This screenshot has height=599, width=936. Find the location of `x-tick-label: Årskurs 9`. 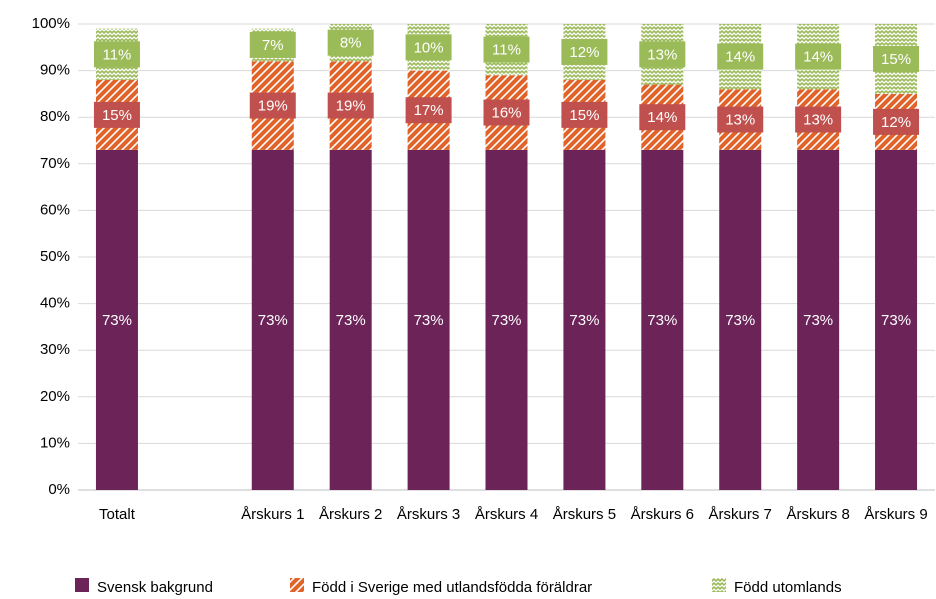

x-tick-label: Årskurs 9 is located at coordinates (896, 514).